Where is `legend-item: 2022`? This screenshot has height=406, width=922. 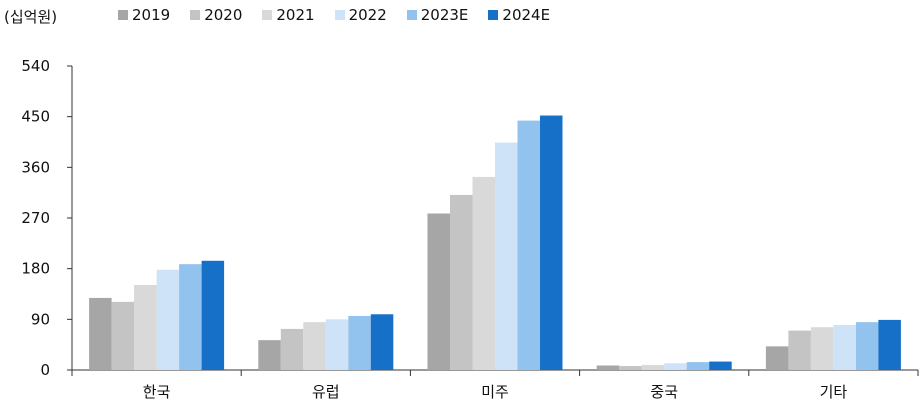
legend-item: 2022 is located at coordinates (360, 15).